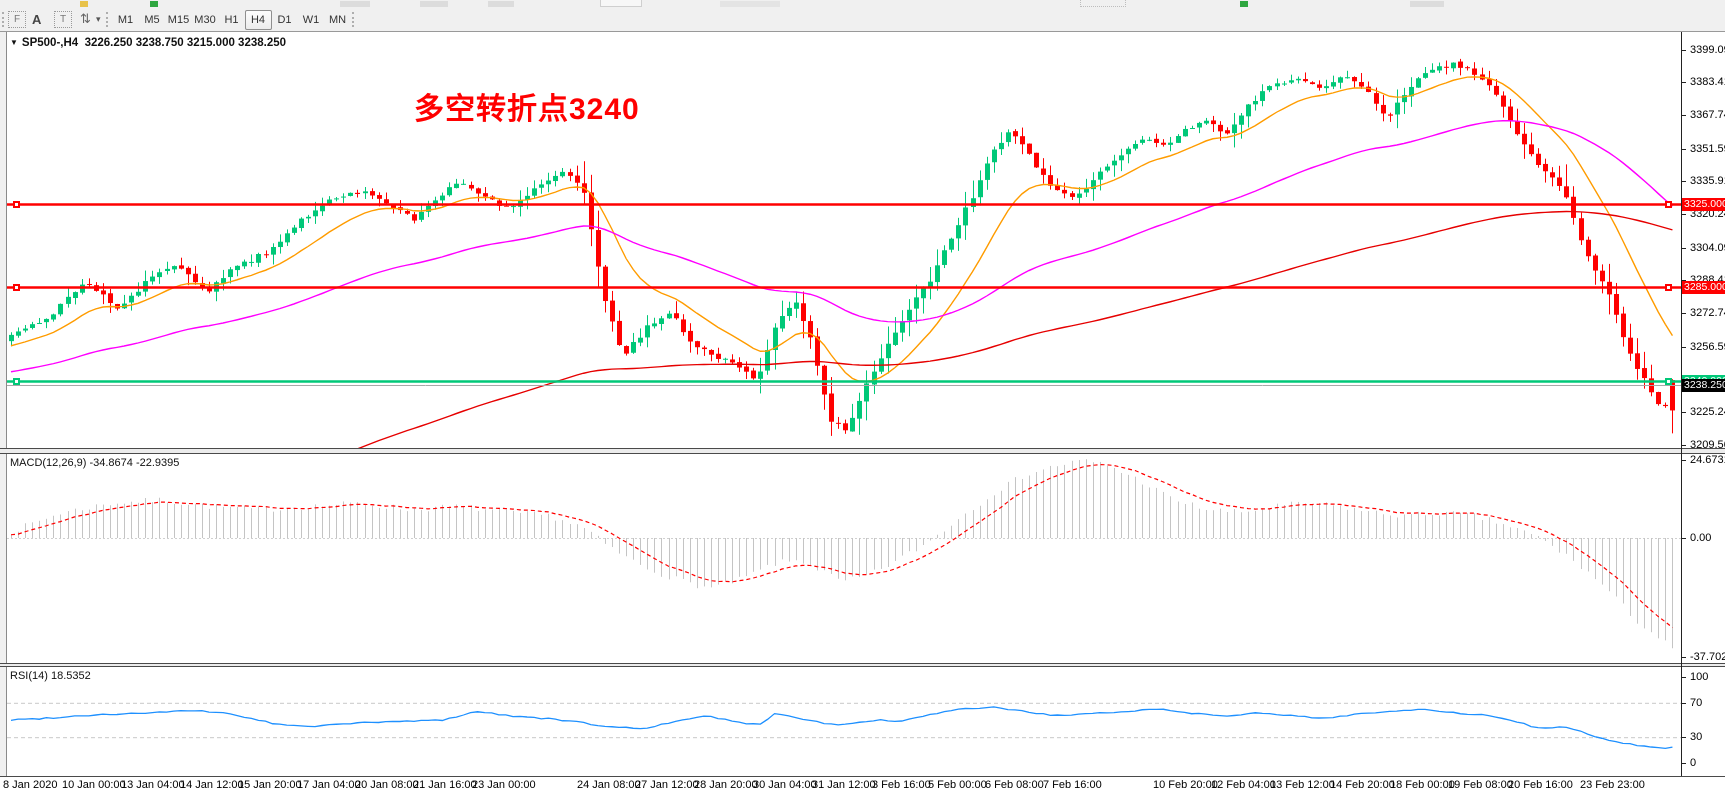 This screenshot has height=794, width=1725. Describe the element at coordinates (1014, 785) in the screenshot. I see `time-tick-label: 6 Feb 08:00` at that location.